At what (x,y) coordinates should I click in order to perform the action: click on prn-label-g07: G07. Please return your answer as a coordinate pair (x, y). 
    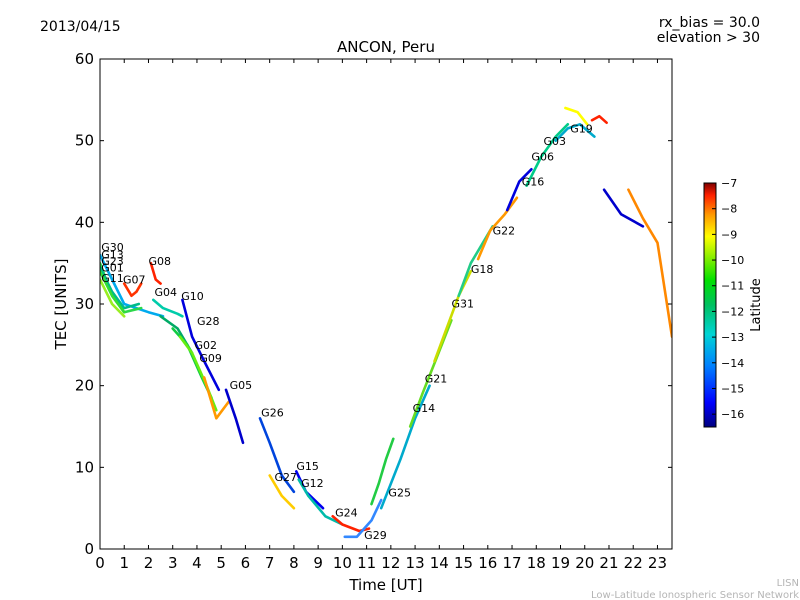
    Looking at the image, I should click on (134, 280).